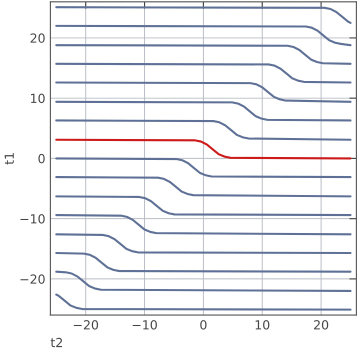 Image resolution: width=360 pixels, height=356 pixels. Describe the element at coordinates (56, 343) in the screenshot. I see `x-axis-title: t2` at that location.